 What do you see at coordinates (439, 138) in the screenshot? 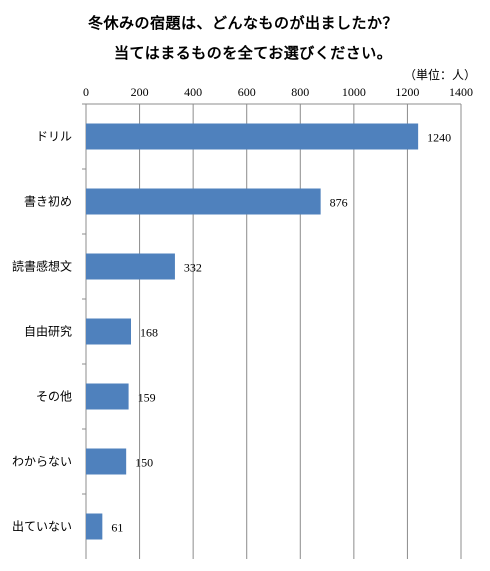
I see `data-label: 1240` at bounding box center [439, 138].